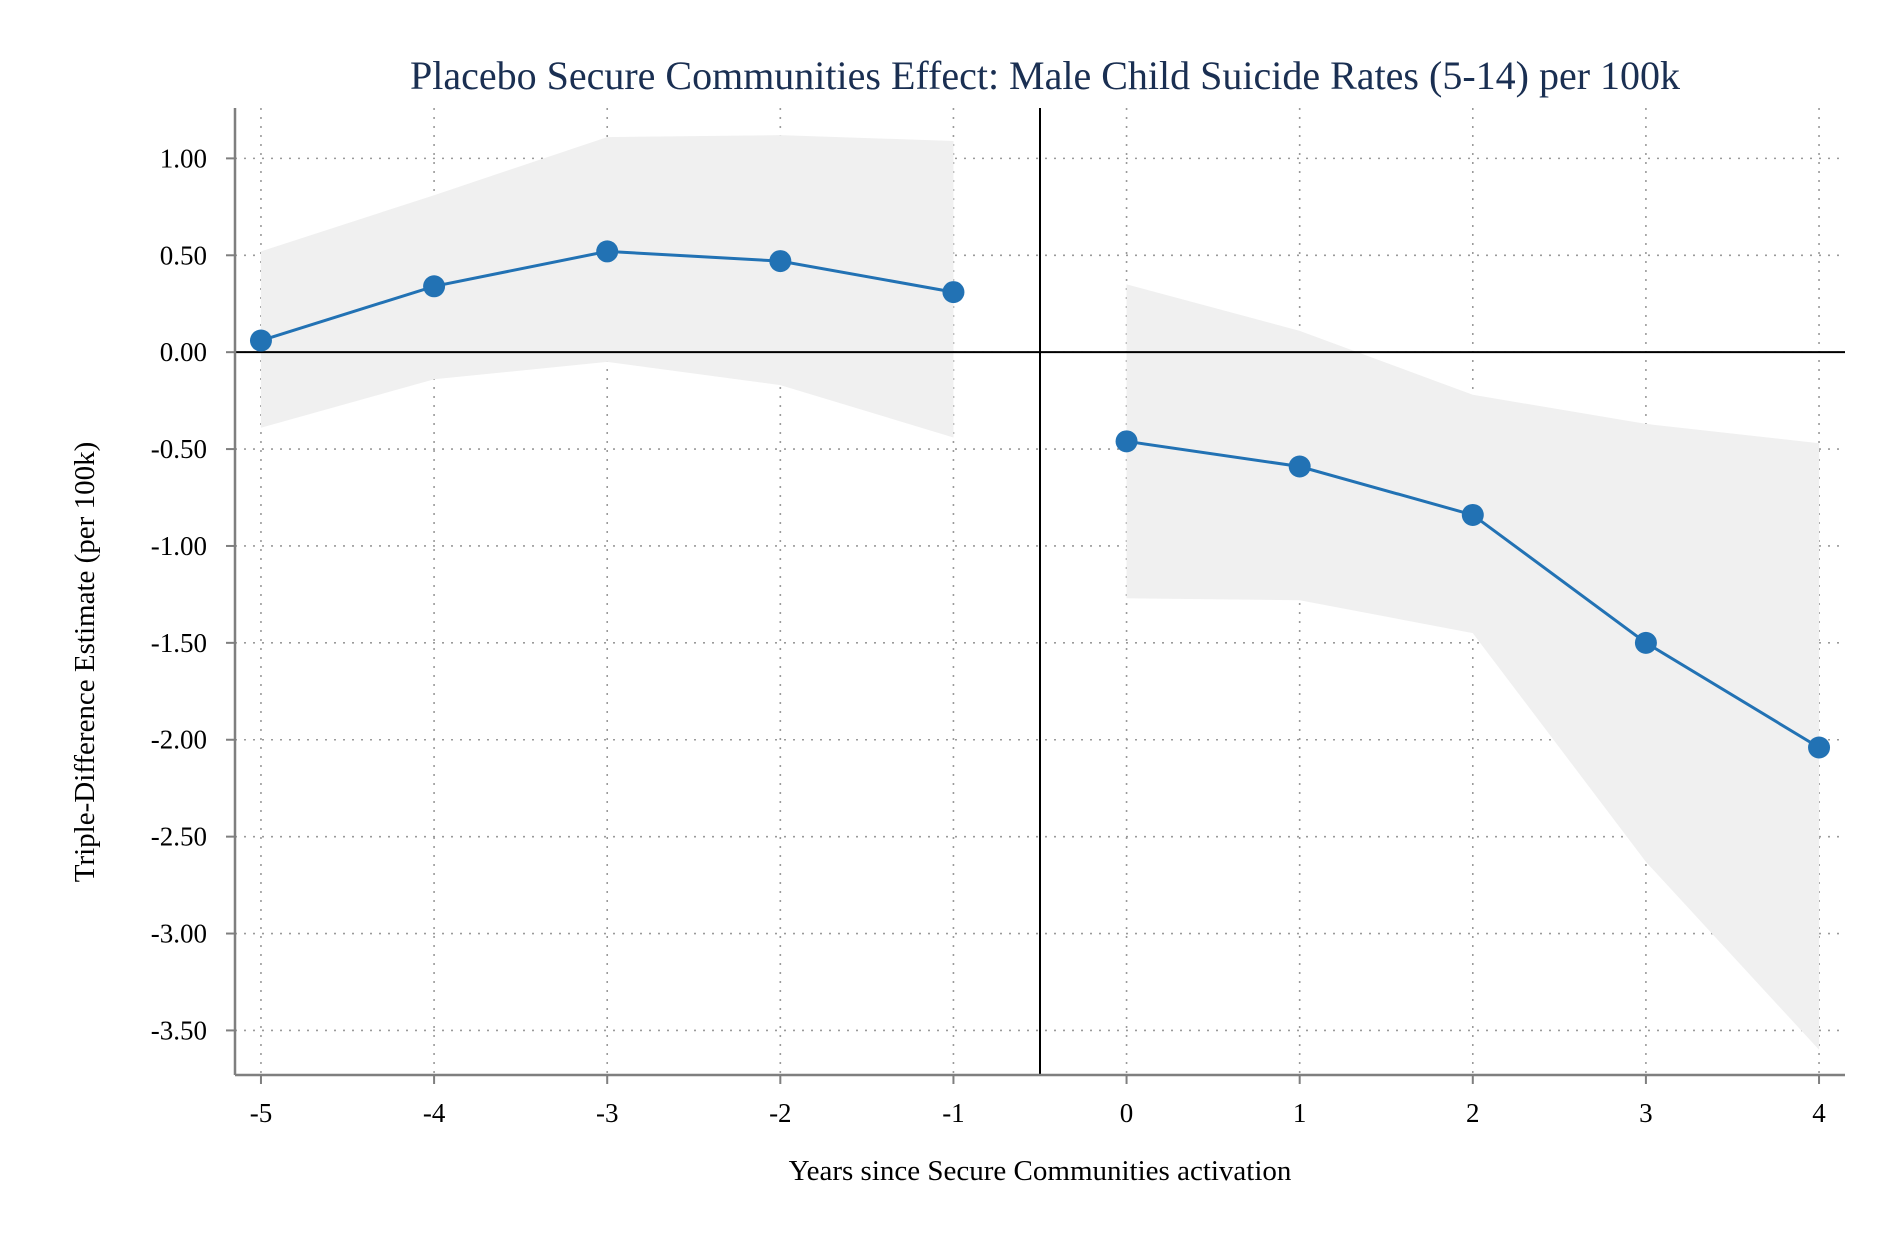 This screenshot has height=1254, width=1880. I want to click on y-tick-label: 0.50, so click(183, 255).